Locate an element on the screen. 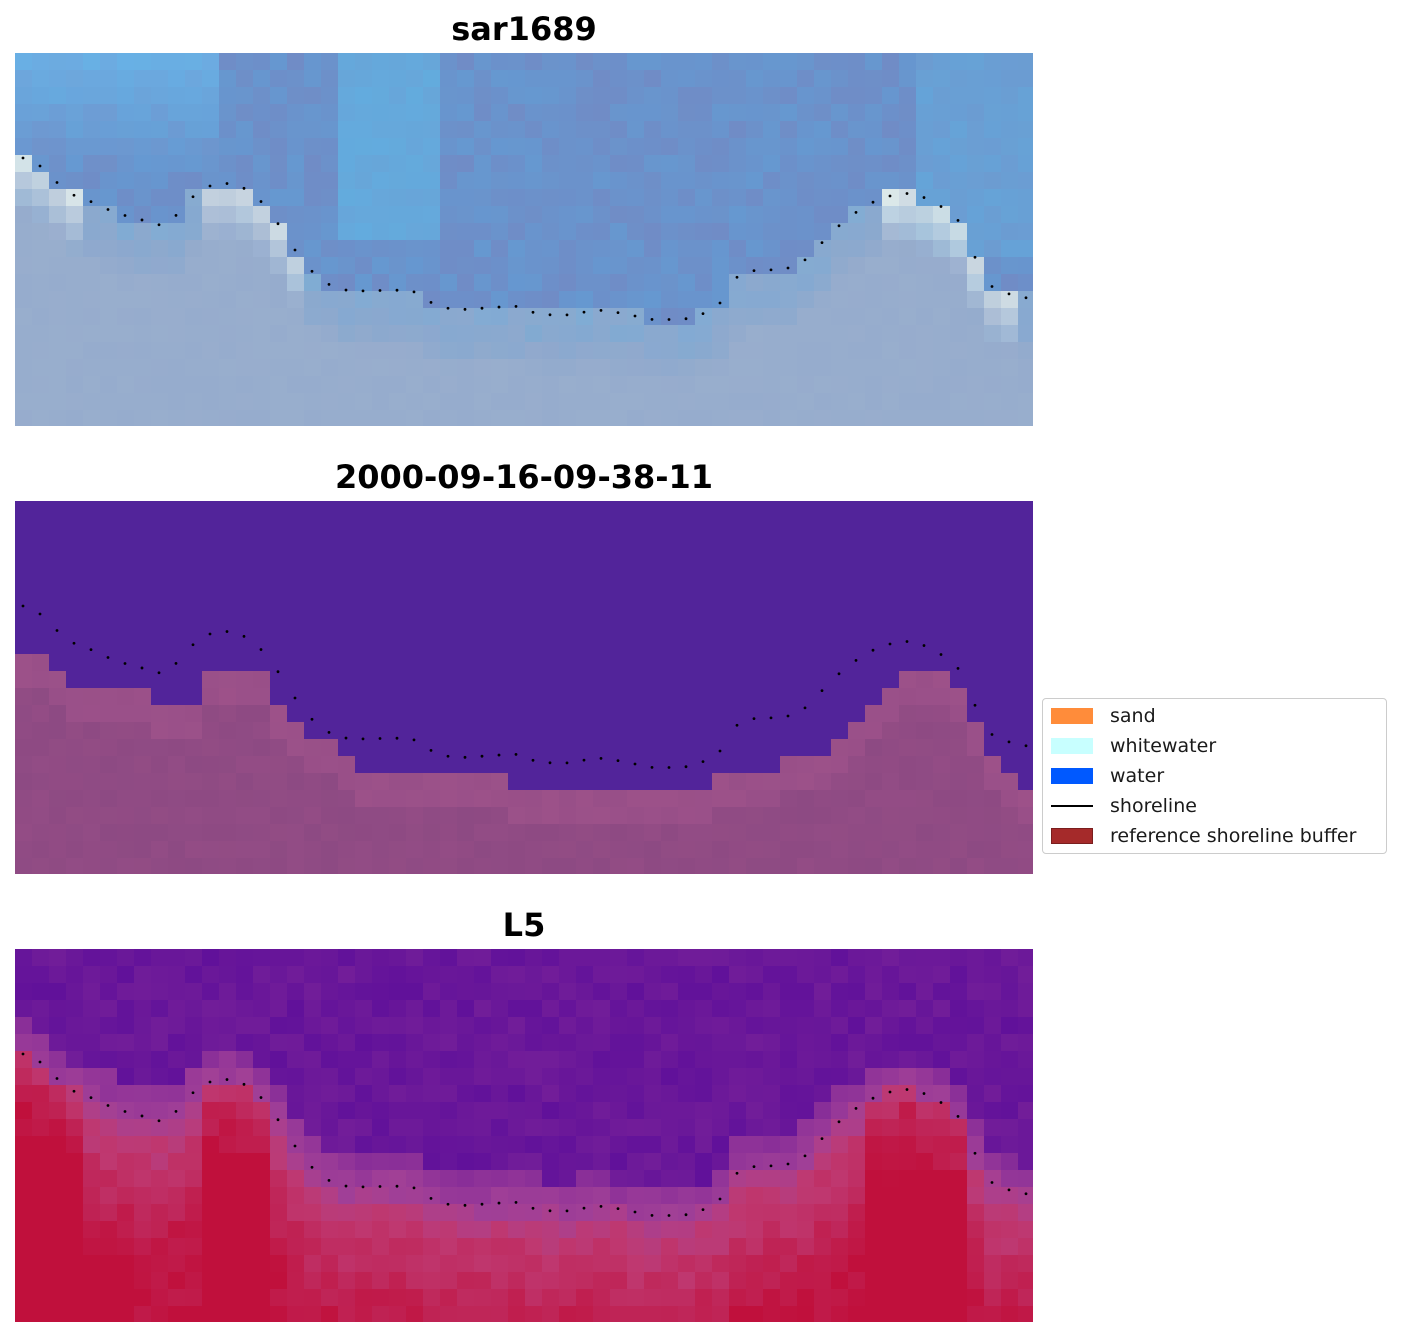 The height and width of the screenshot is (1337, 1404). legend-item-reference-buffer: reference shoreline buffer is located at coordinates (1203, 836).